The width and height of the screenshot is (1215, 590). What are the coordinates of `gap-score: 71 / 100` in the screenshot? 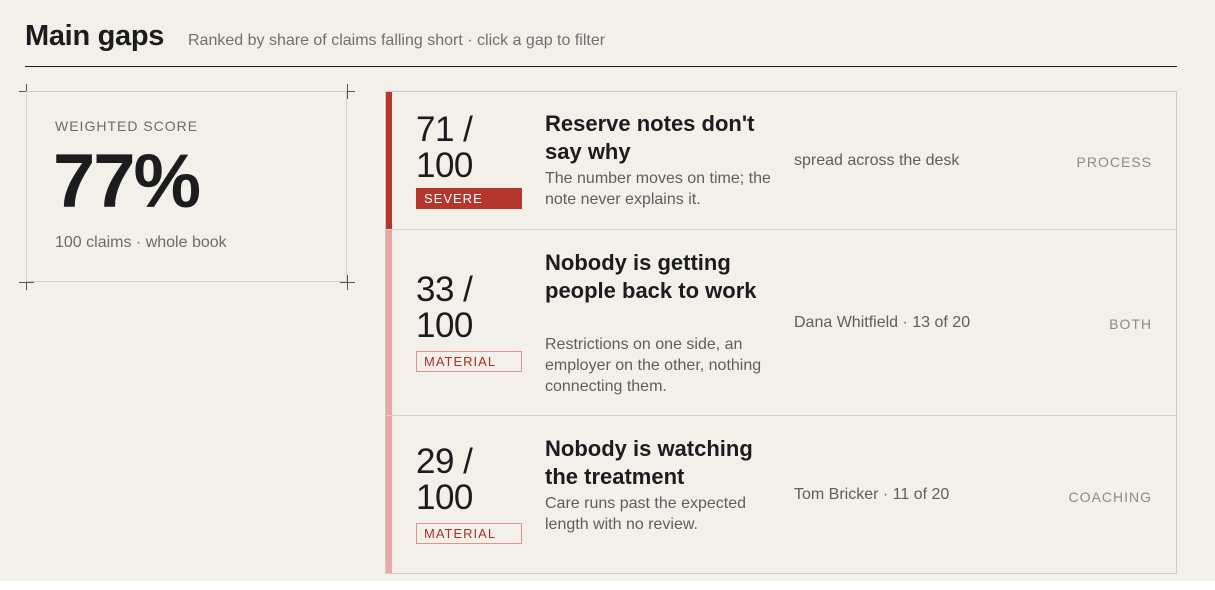 It's located at (444, 147).